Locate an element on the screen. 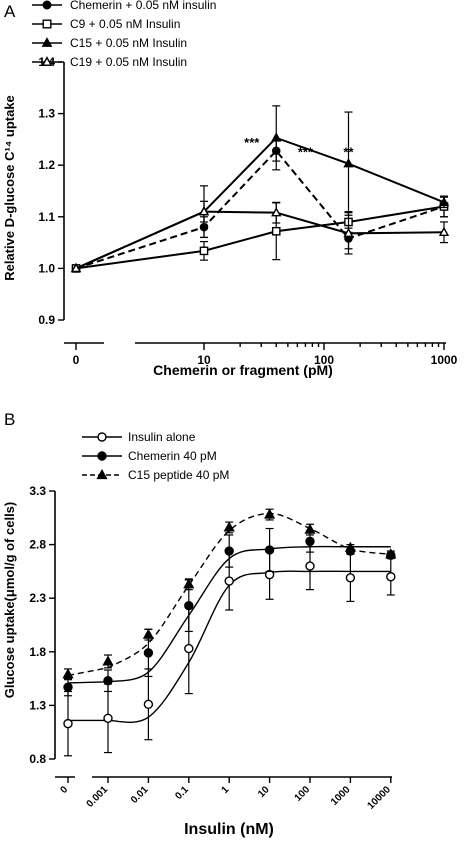 The height and width of the screenshot is (841, 474). panel-b-label: B is located at coordinates (9, 419).